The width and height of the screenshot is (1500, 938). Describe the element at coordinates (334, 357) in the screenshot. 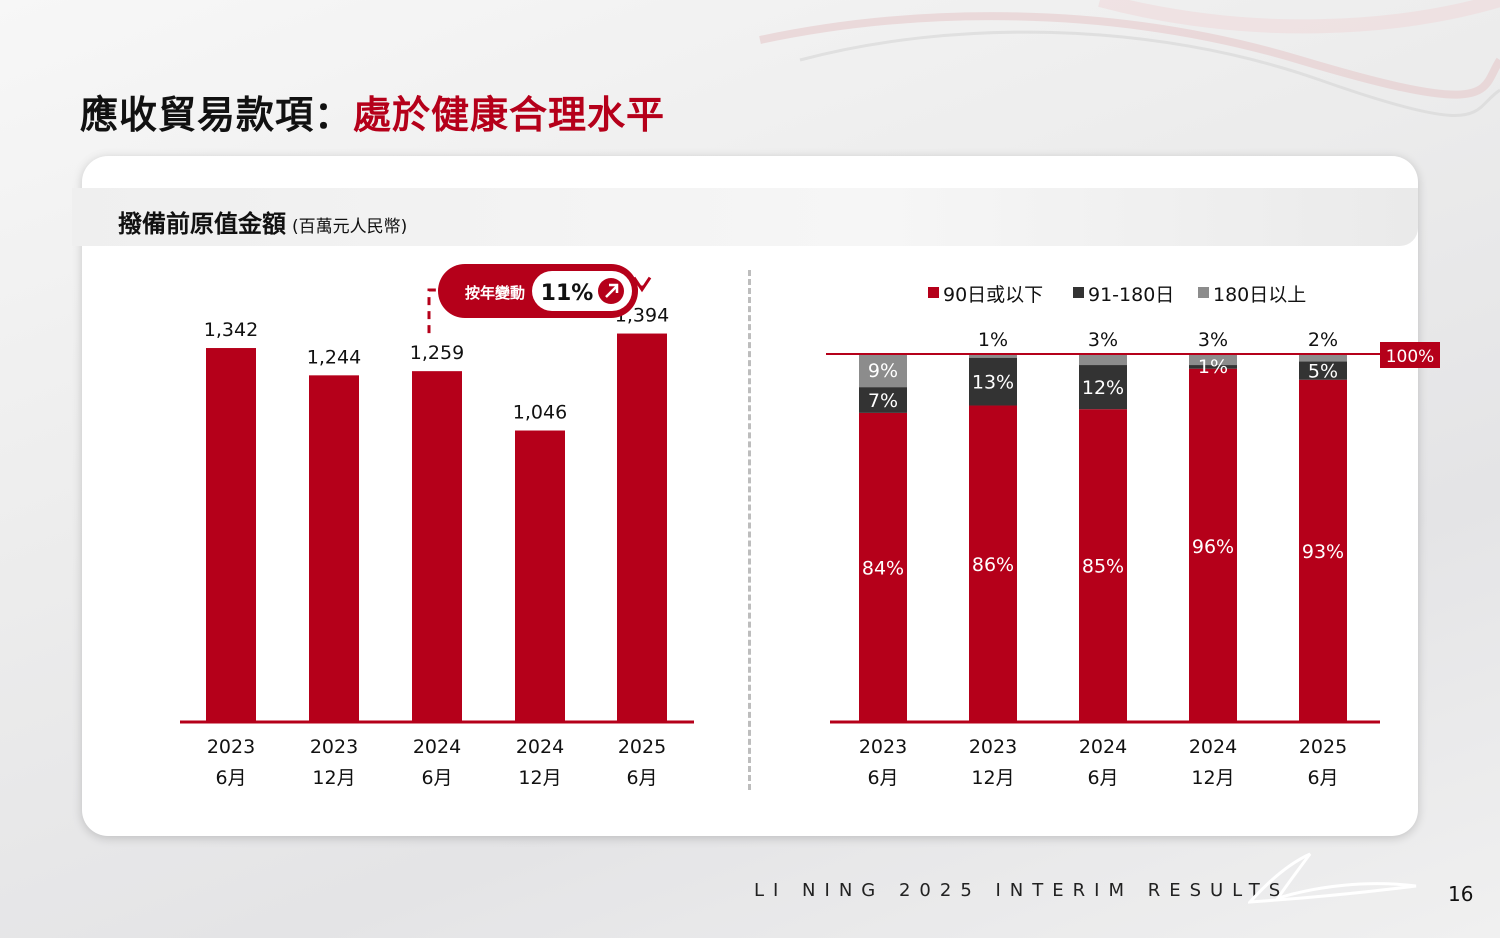

I see `bar-value-label: 1,244` at that location.